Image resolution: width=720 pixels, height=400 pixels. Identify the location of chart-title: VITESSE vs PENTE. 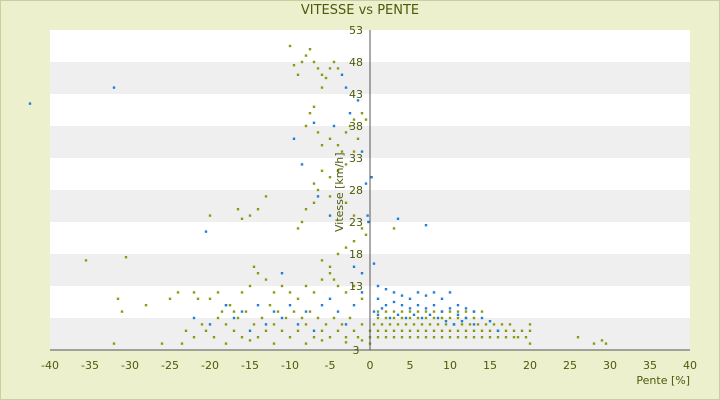
(360, 10).